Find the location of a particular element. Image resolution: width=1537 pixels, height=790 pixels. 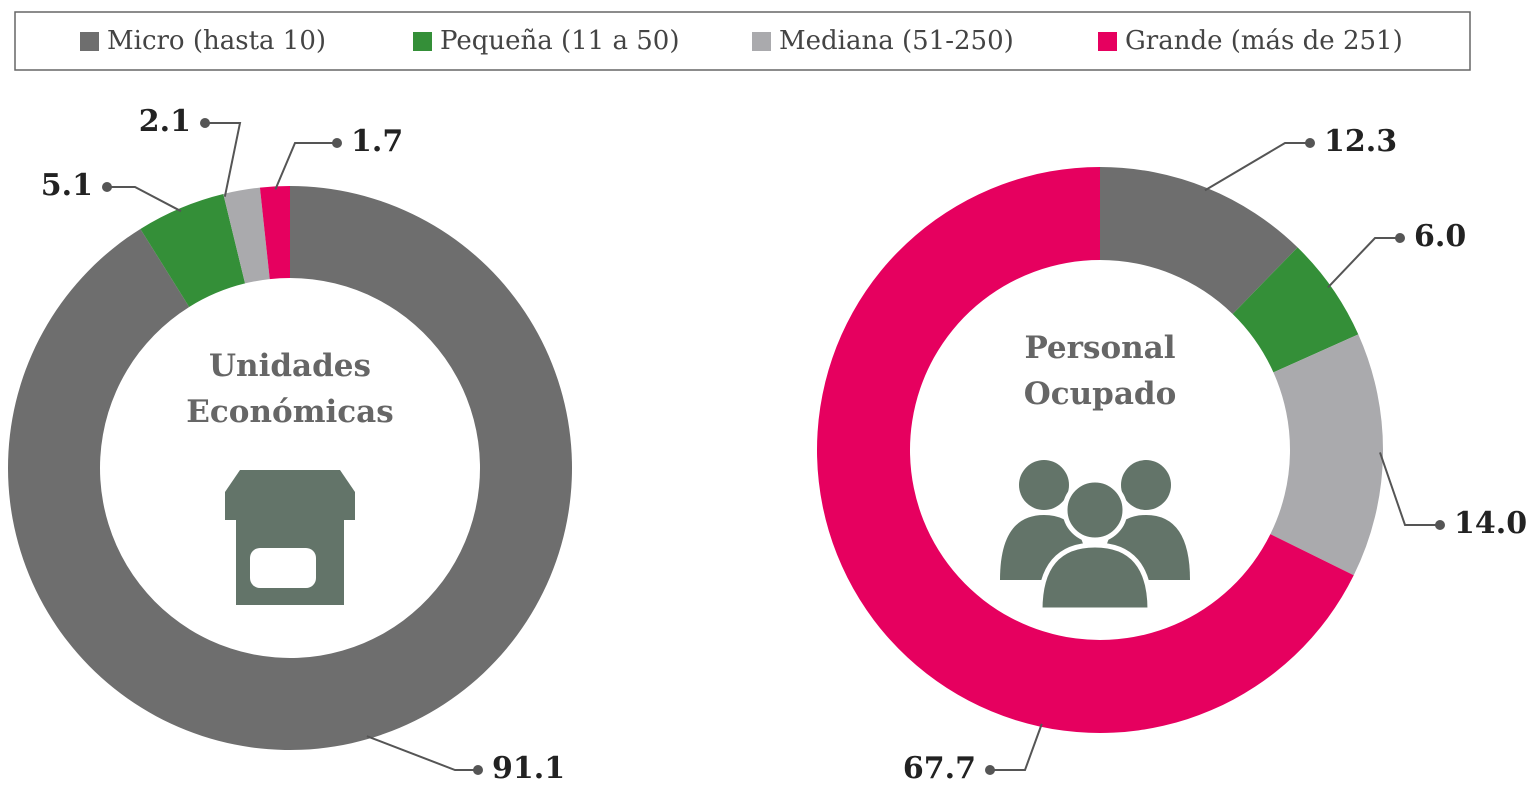

data-label: 14.0 is located at coordinates (1490, 523).